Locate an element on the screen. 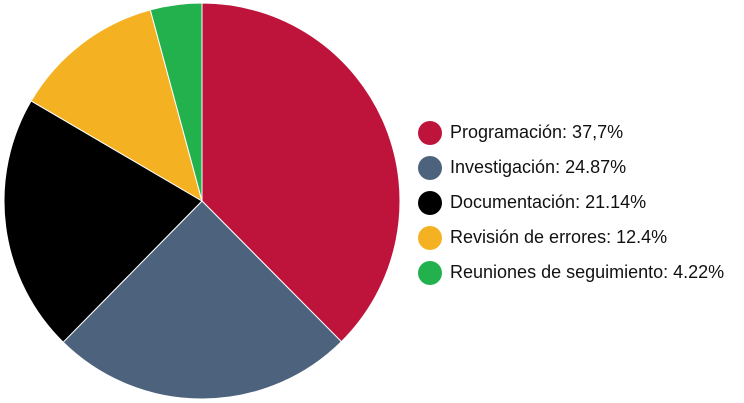  legend-item-reuniones-de-seguimiento: Reuniones de seguimiento: 4.22% is located at coordinates (571, 272).